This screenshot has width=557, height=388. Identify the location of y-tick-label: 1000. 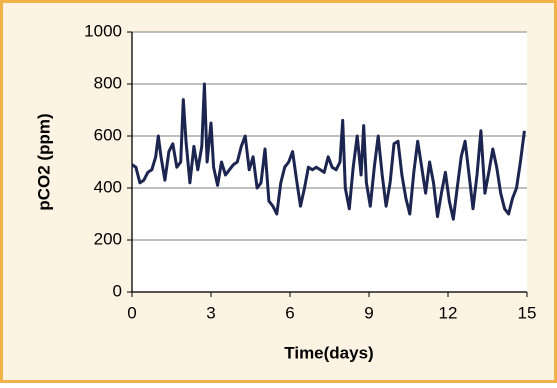
(103, 30).